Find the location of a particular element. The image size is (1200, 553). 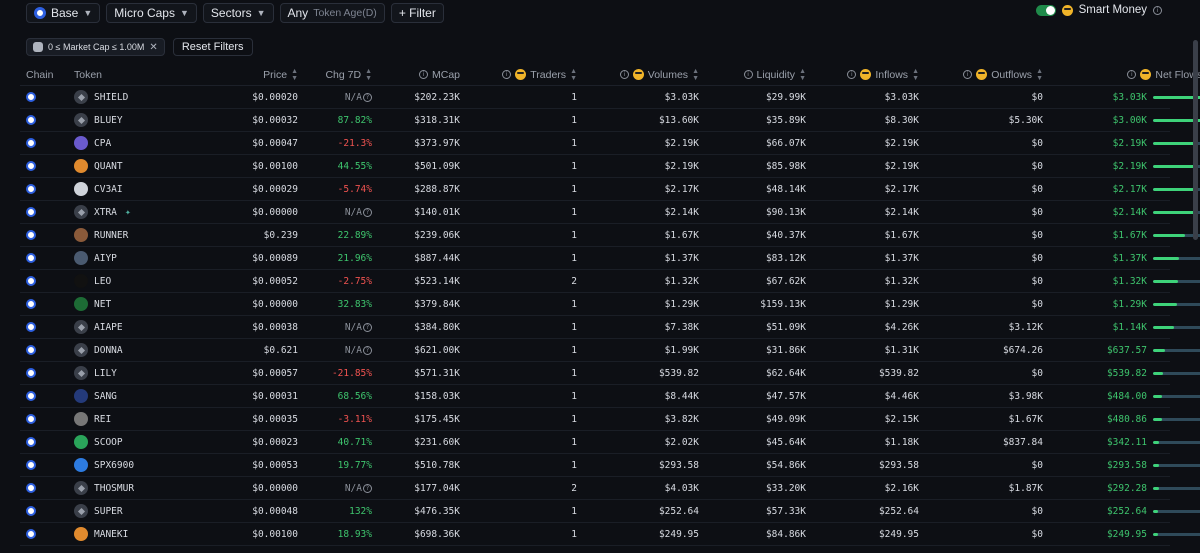

token-cell: SANG is located at coordinates (133, 396).